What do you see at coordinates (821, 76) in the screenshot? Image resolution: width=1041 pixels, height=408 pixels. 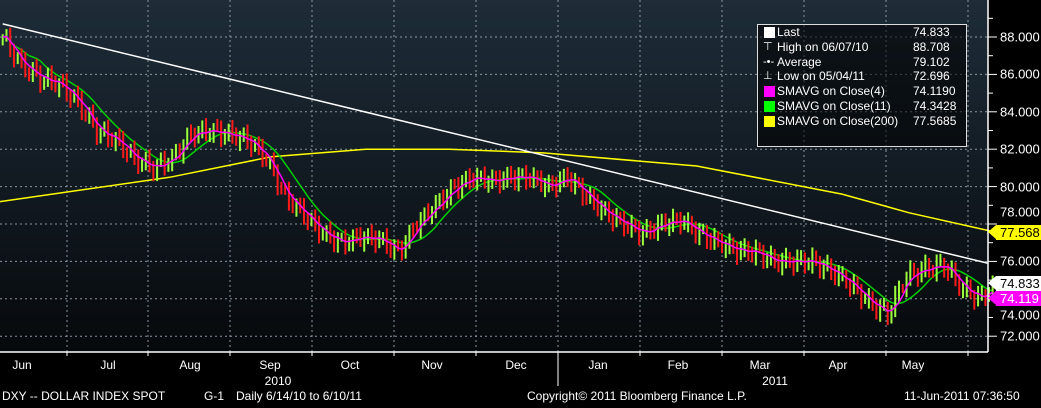 I see `legend-label: Low on 05/04/11` at bounding box center [821, 76].